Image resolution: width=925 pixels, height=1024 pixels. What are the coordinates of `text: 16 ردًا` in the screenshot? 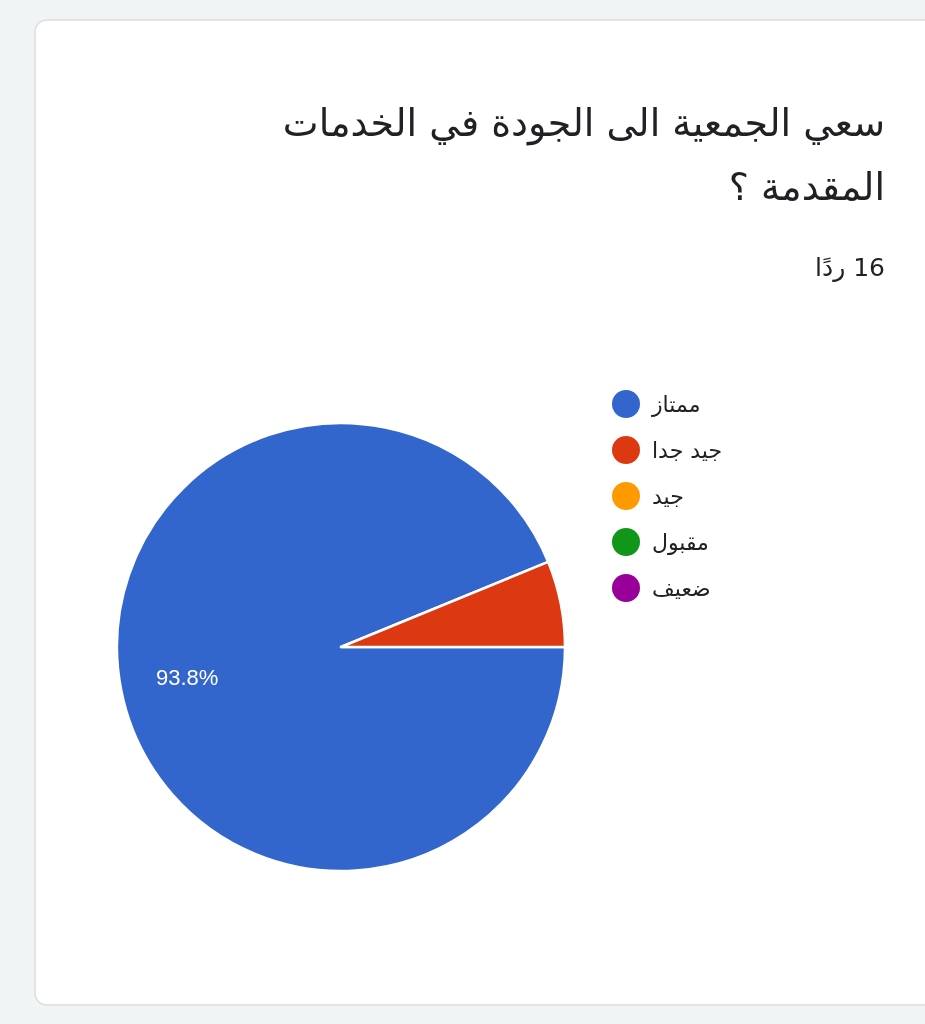 It's located at (850, 267).